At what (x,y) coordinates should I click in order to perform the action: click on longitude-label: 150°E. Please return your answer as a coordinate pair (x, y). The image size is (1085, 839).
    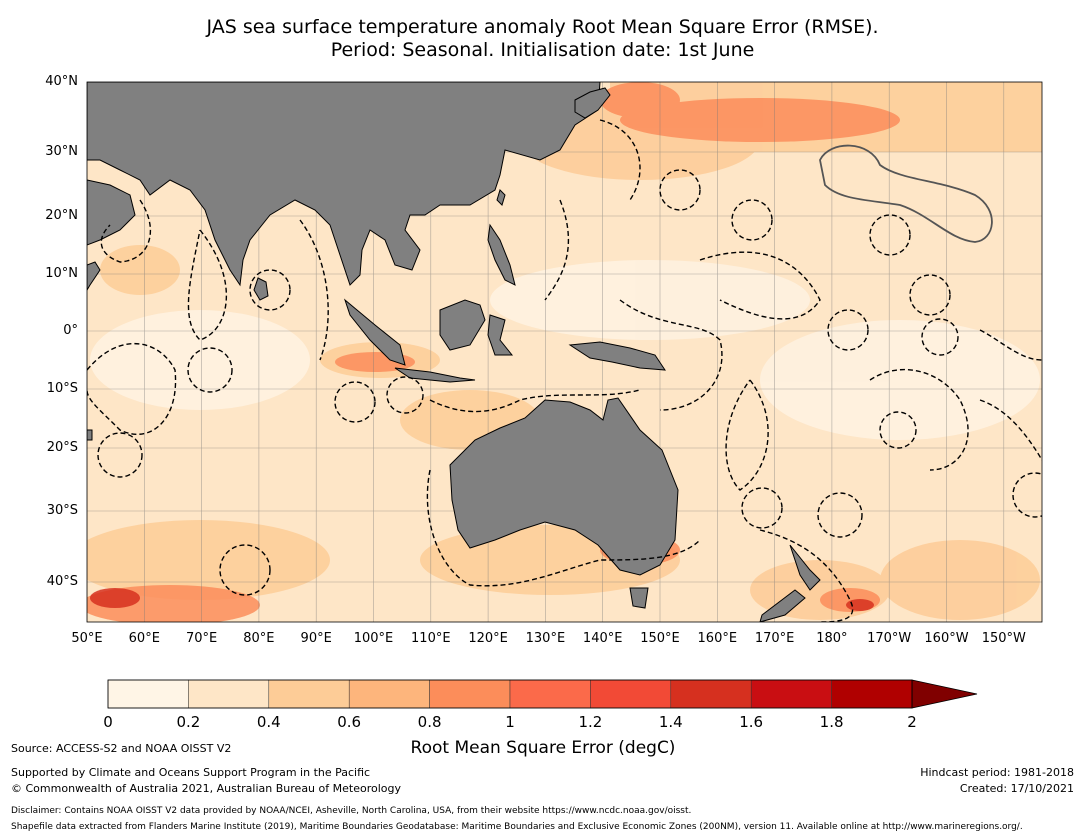
    Looking at the image, I should click on (660, 638).